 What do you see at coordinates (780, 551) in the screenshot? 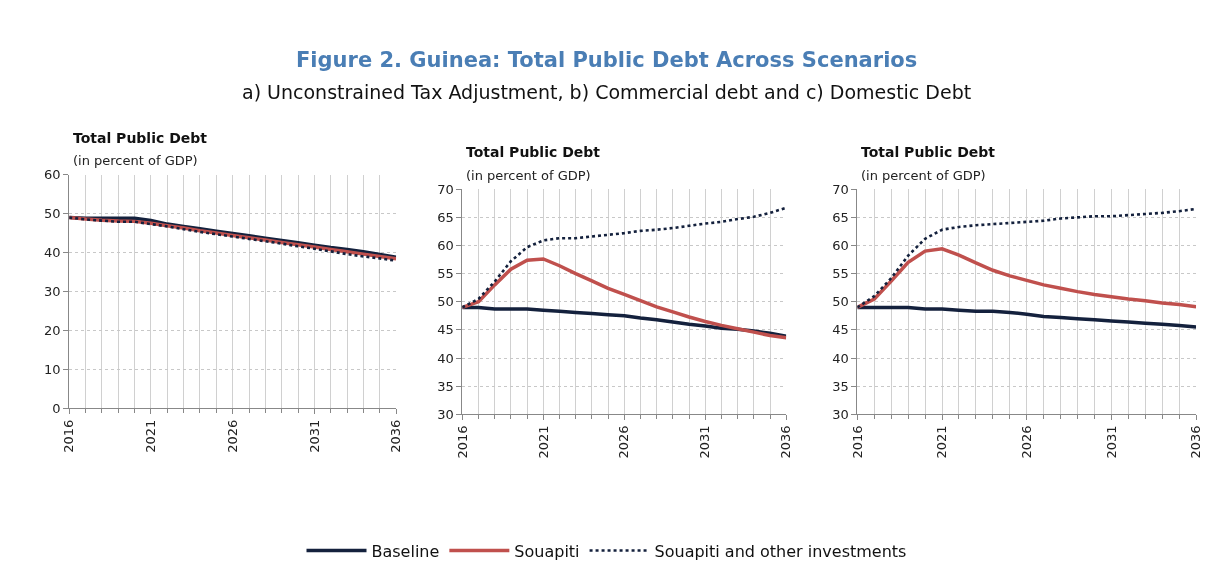
I see `legend-label: Souapiti and other investments` at bounding box center [780, 551].